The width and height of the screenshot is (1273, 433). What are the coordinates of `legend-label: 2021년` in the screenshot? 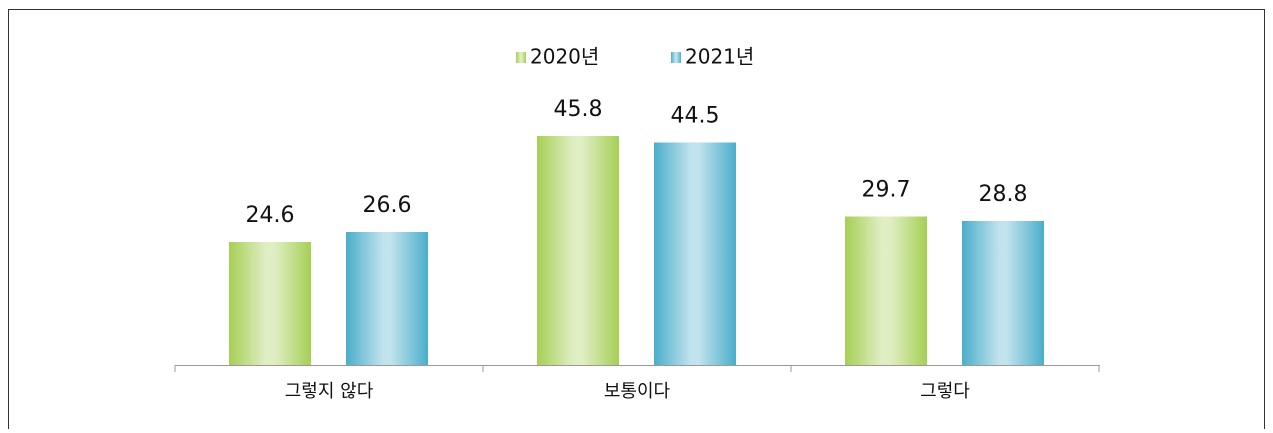 It's located at (719, 57).